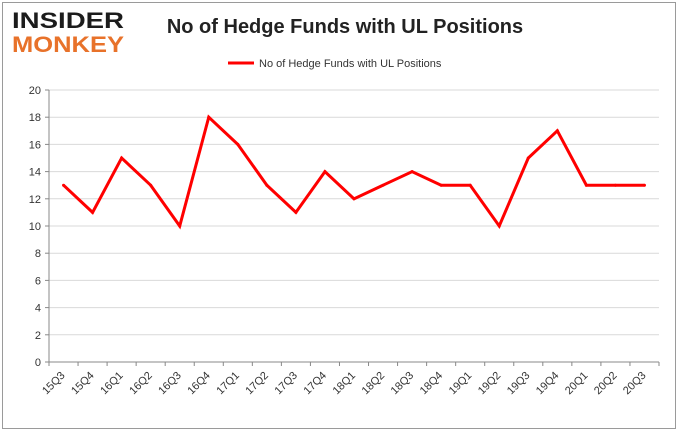 The height and width of the screenshot is (433, 680). What do you see at coordinates (35, 91) in the screenshot?
I see `y-tick-label-20: 20` at bounding box center [35, 91].